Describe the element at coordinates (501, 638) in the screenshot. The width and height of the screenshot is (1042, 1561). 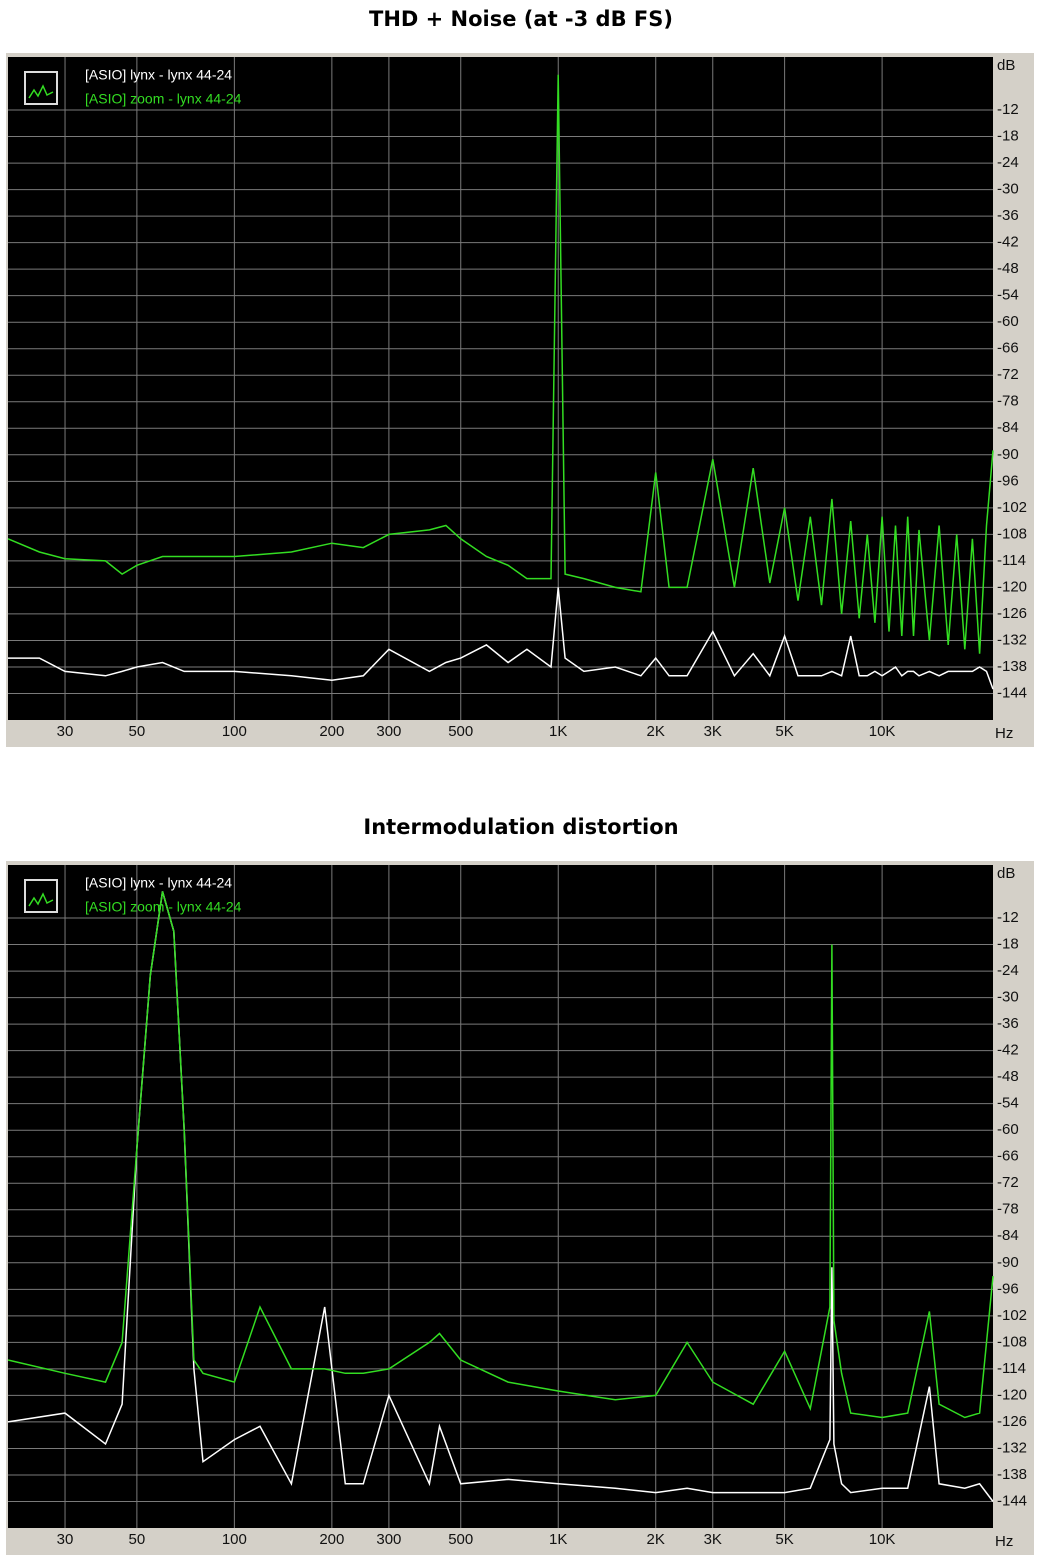
I see `series-line` at that location.